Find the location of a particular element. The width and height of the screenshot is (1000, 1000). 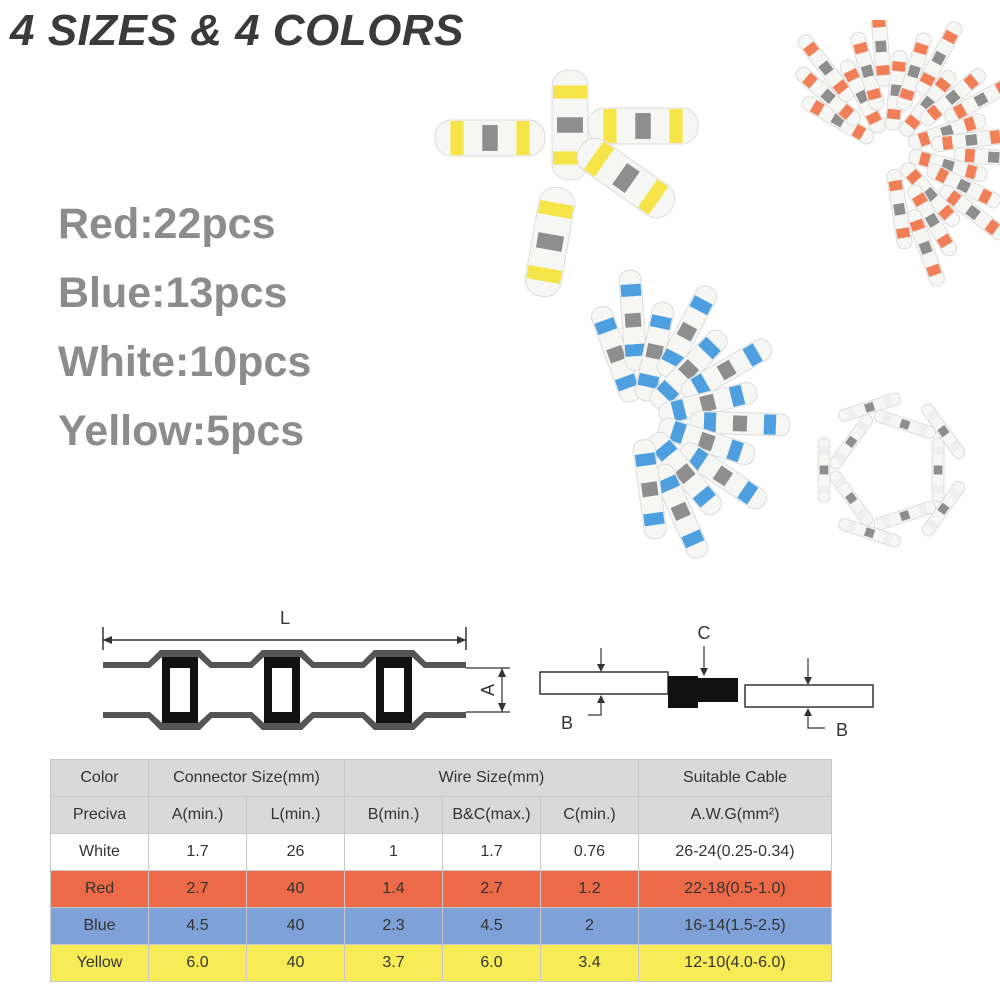

table-row: Blue 4.5 40 2.3 4.5 2 16-14(1.5-2.5) is located at coordinates (441, 926).